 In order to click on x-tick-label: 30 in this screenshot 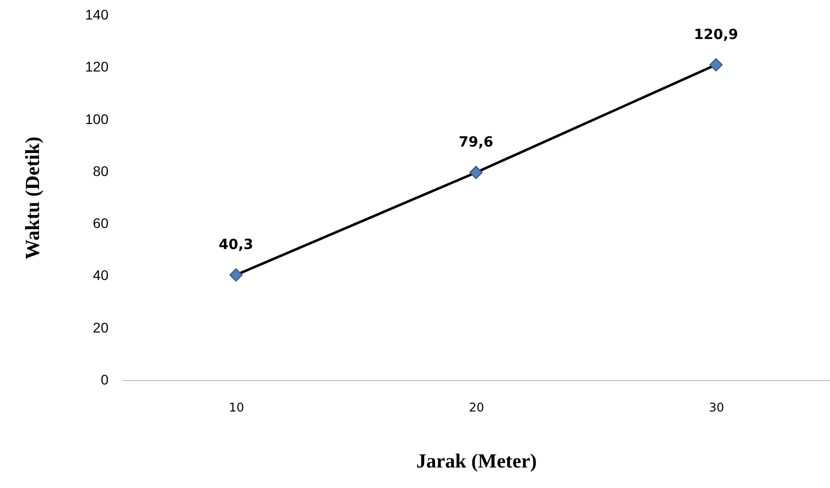, I will do `click(716, 407)`.